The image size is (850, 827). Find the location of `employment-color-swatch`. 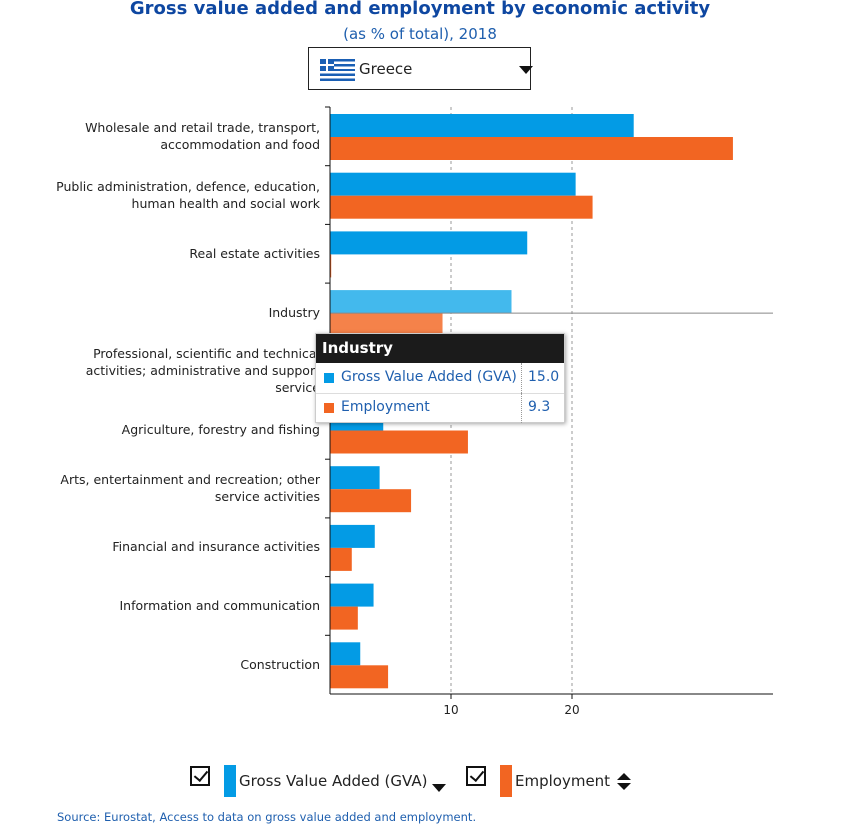

employment-color-swatch is located at coordinates (506, 781).